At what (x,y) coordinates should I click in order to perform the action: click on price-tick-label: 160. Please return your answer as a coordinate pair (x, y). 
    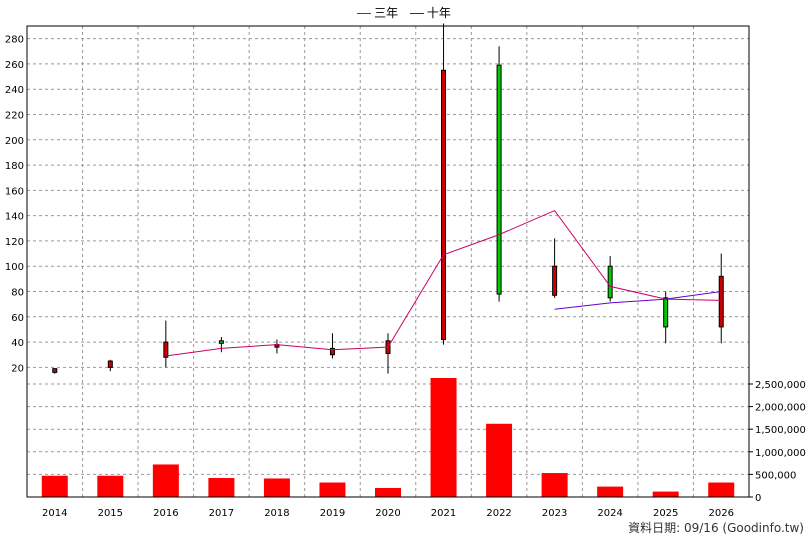
    Looking at the image, I should click on (14, 191).